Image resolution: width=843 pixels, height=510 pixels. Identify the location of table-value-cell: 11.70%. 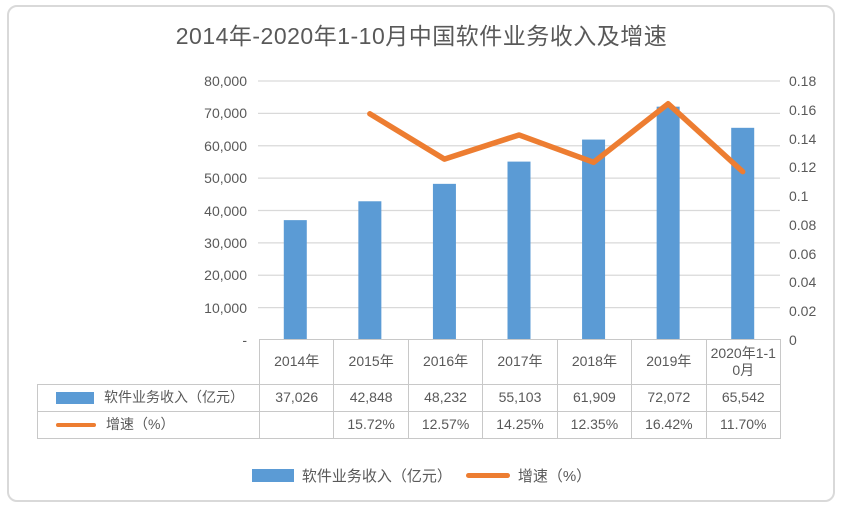
(743, 425).